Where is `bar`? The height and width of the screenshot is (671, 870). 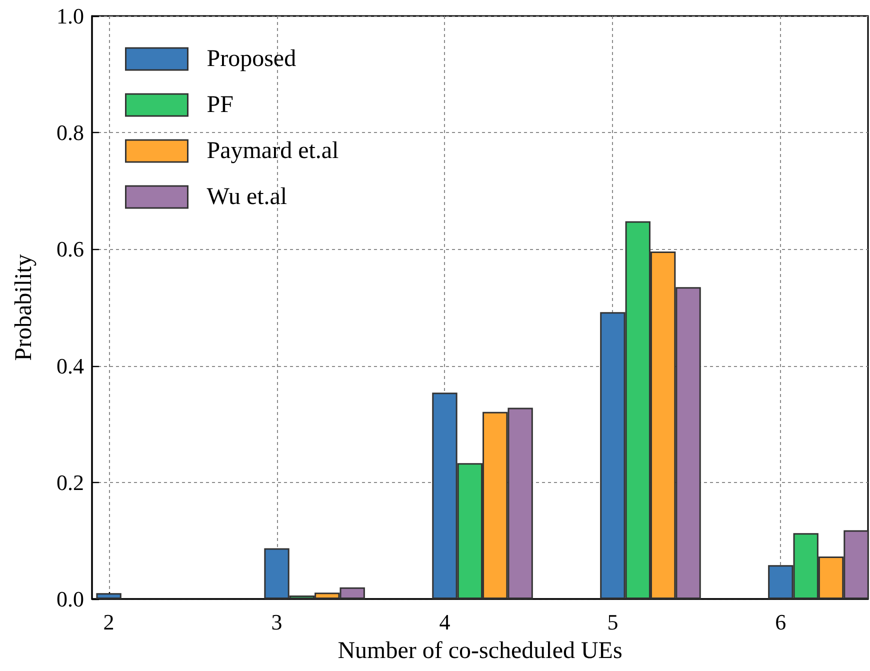 bar is located at coordinates (109, 596).